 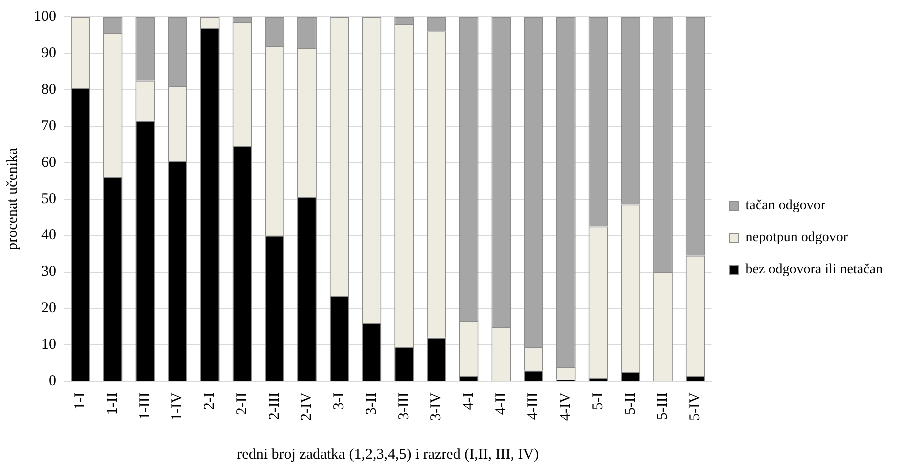 I want to click on x-tick-label: 3-I, so click(x=340, y=401).